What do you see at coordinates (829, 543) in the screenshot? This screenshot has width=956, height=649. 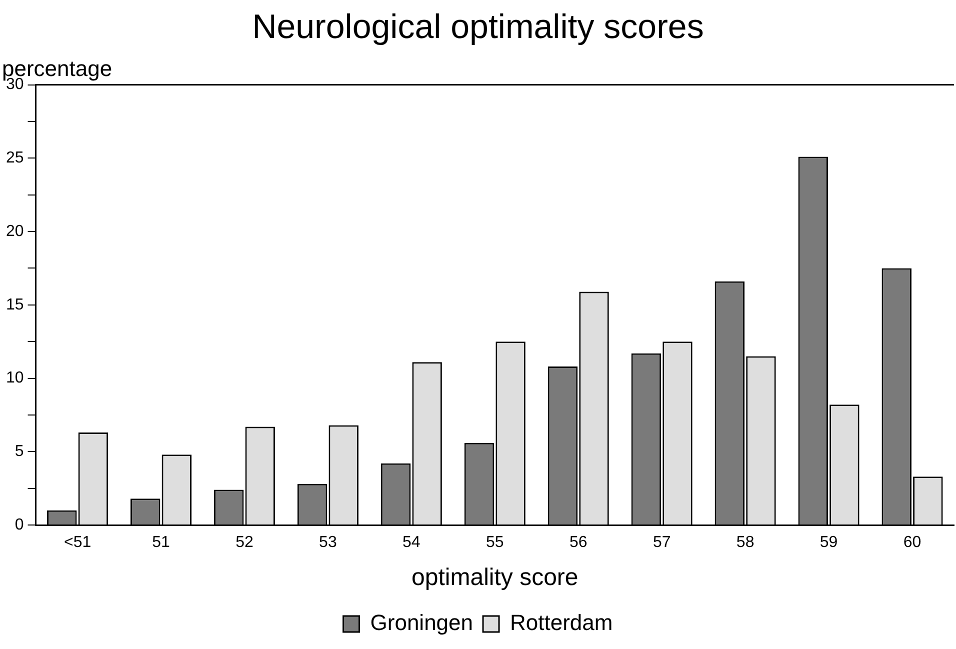 I see `x-tick-label: 59` at bounding box center [829, 543].